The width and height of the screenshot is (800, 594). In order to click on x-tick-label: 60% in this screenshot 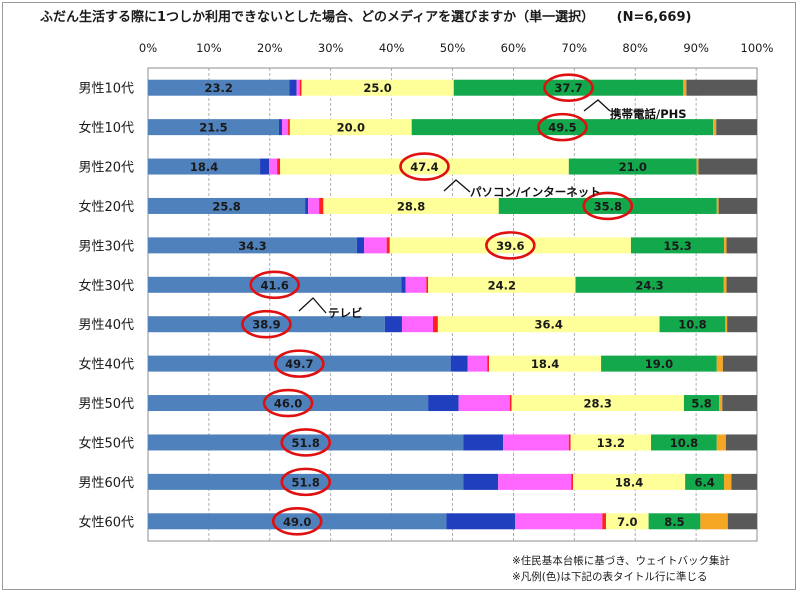, I will do `click(514, 48)`.